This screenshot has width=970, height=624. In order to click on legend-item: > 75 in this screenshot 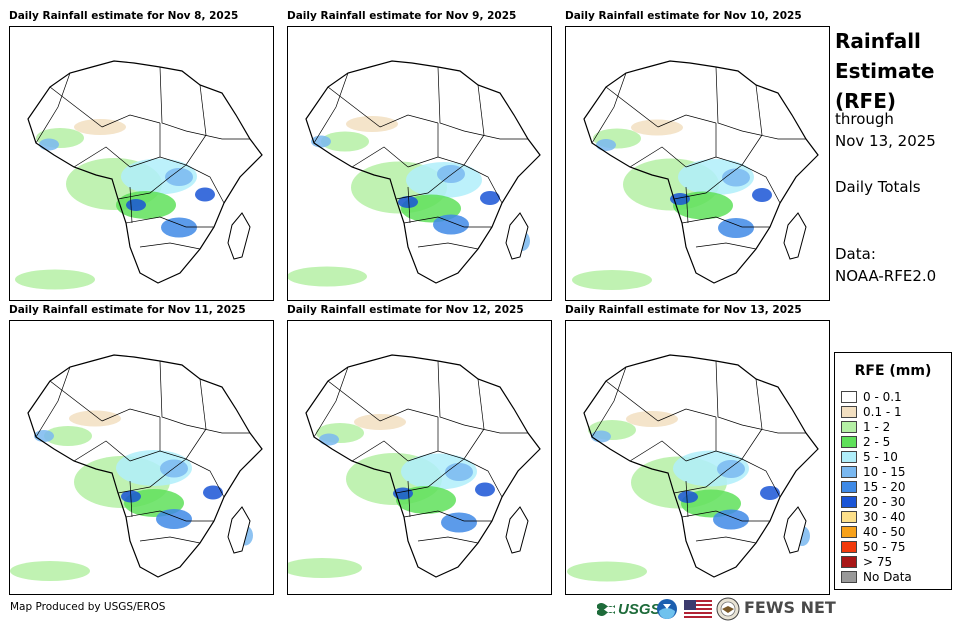, I will do `click(866, 561)`.